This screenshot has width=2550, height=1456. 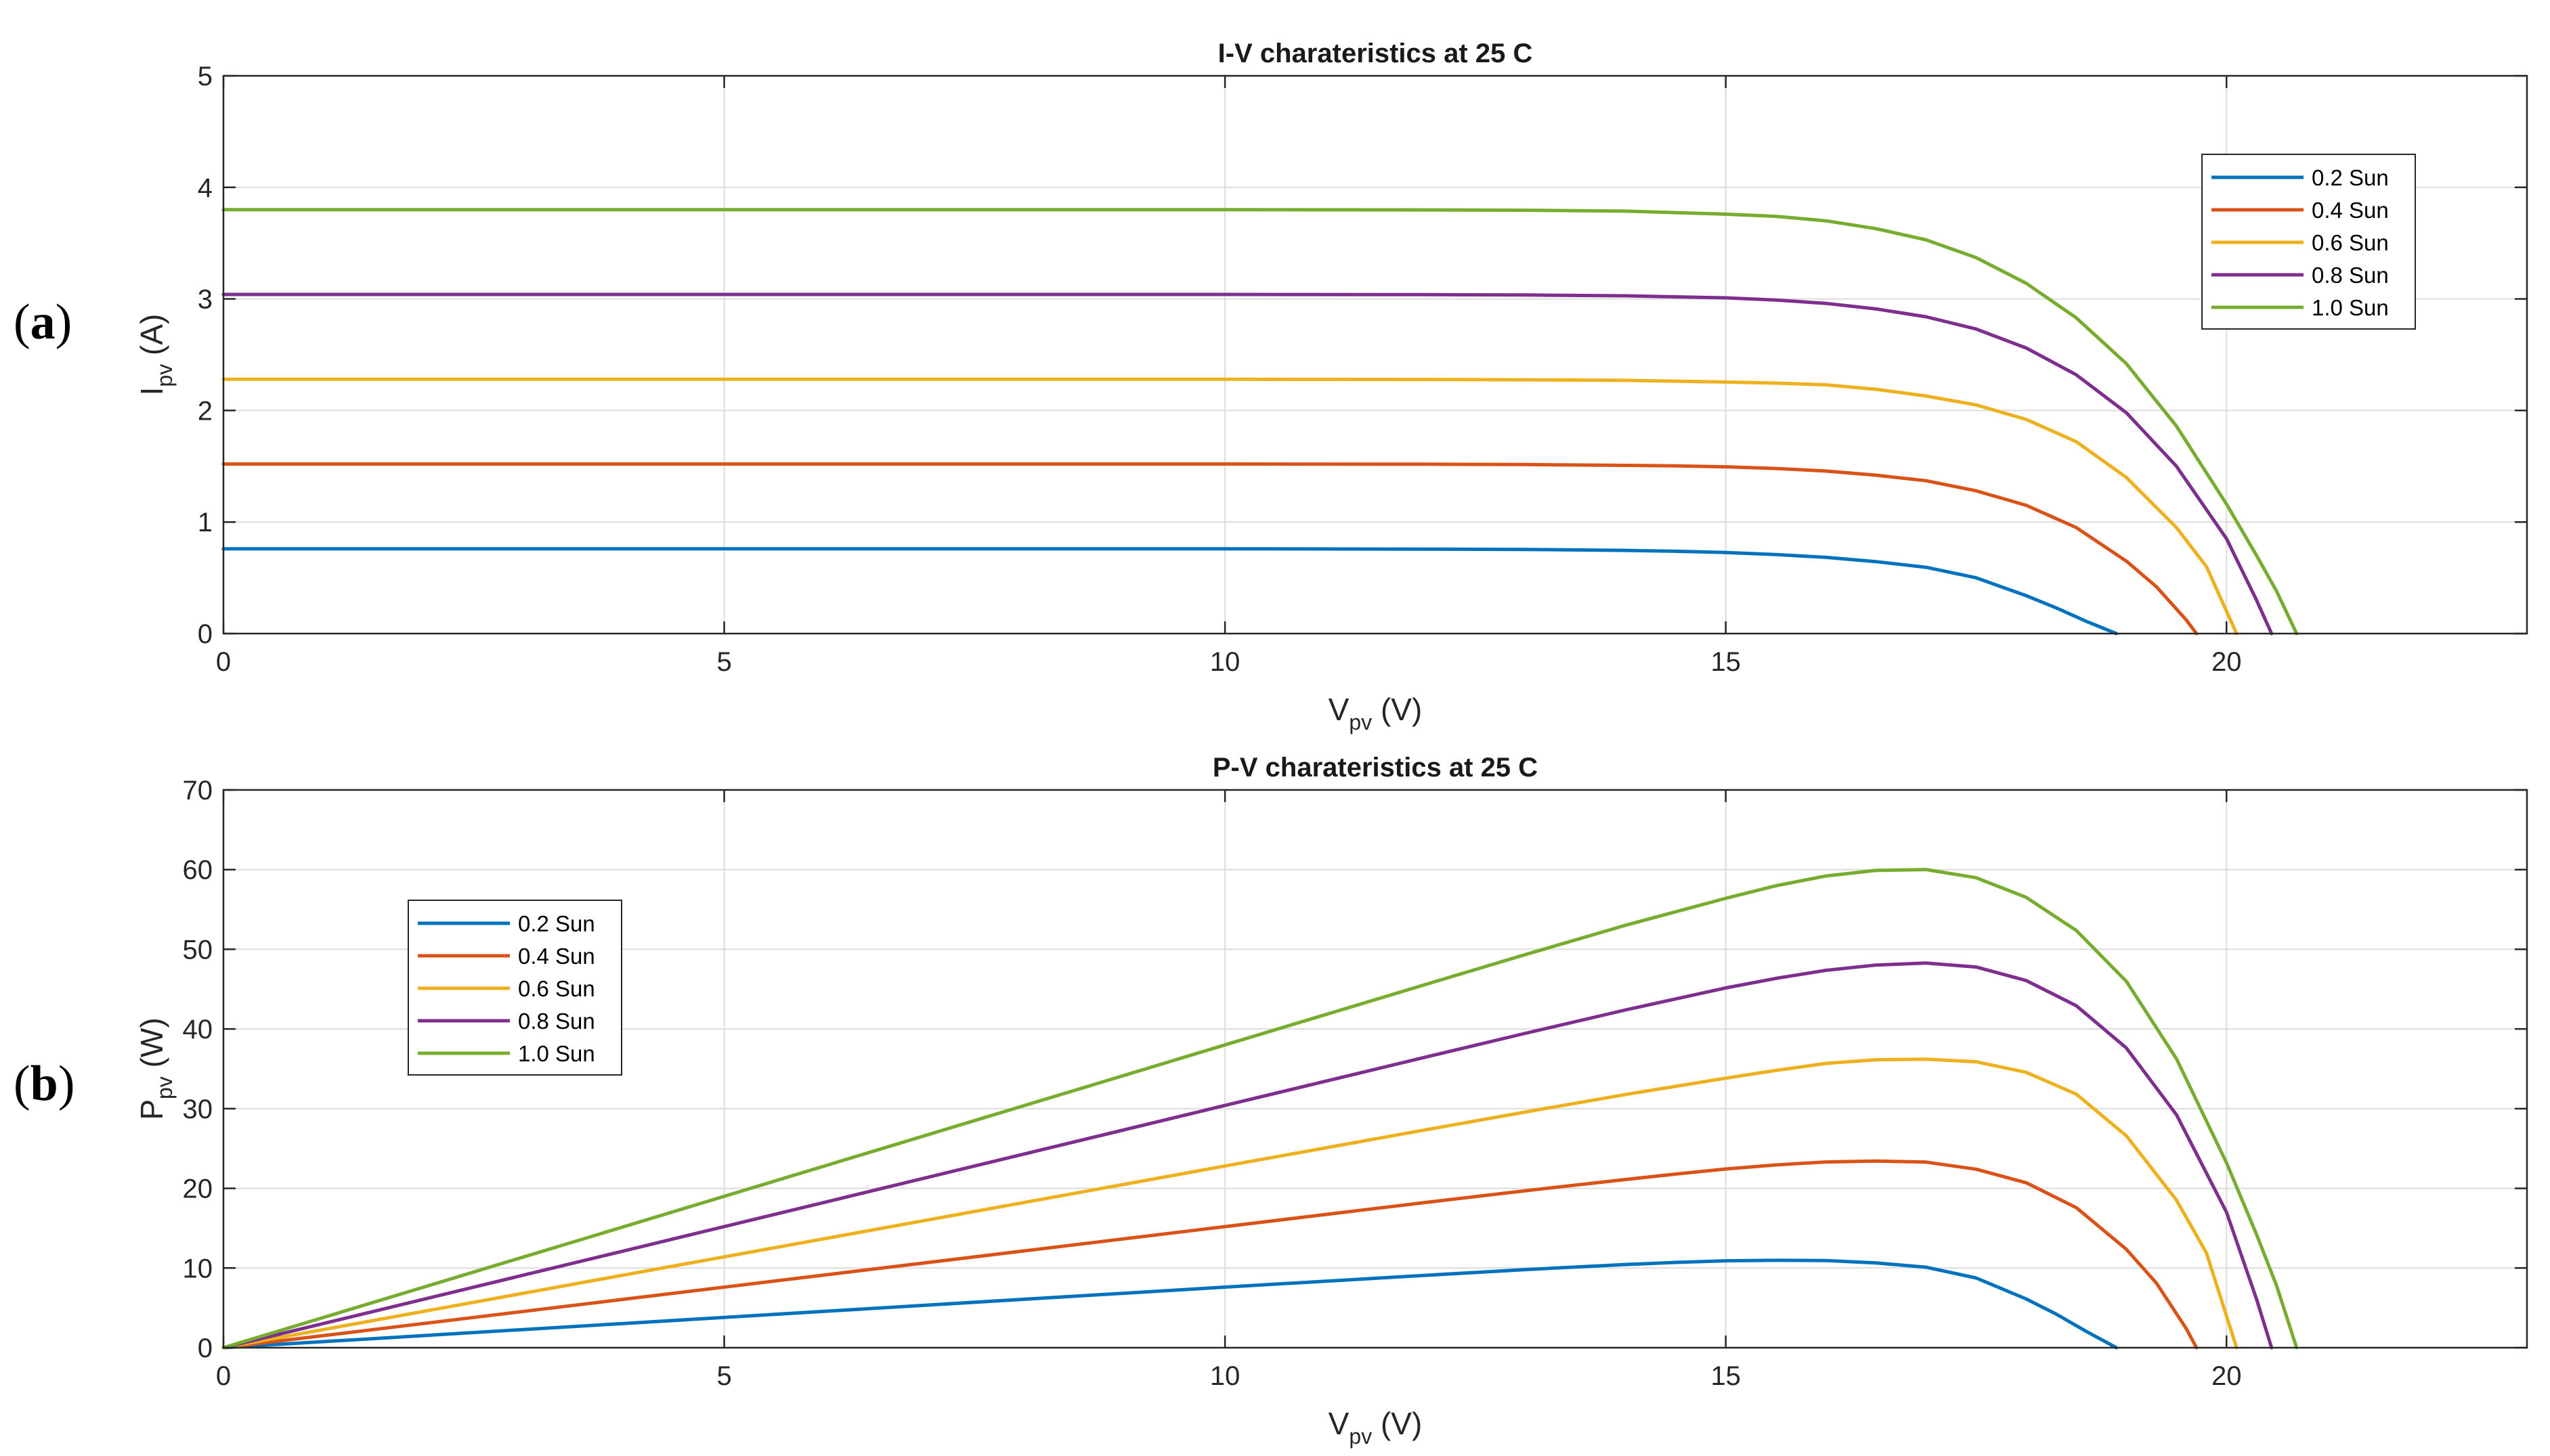 What do you see at coordinates (198, 1109) in the screenshot?
I see `pv-y-tick-label: 30` at bounding box center [198, 1109].